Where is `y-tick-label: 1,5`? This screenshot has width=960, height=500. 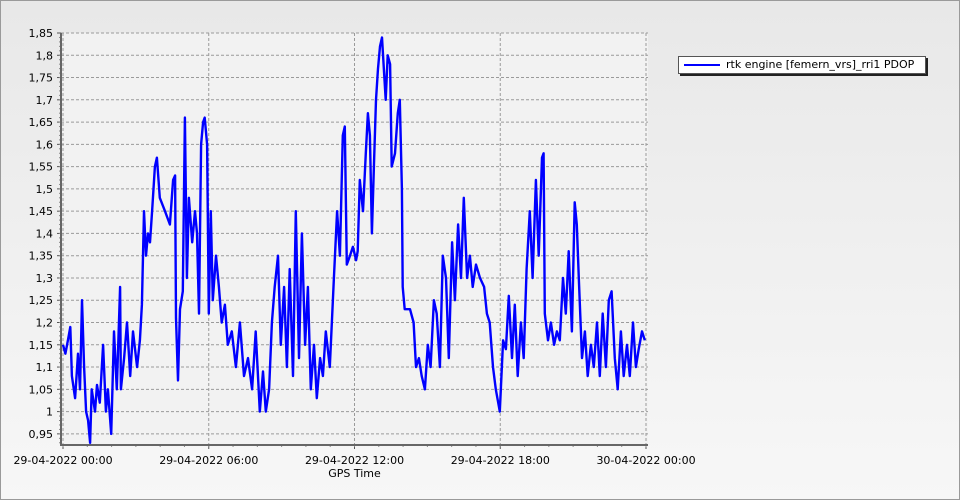 y-tick-label: 1,5 is located at coordinates (45, 189).